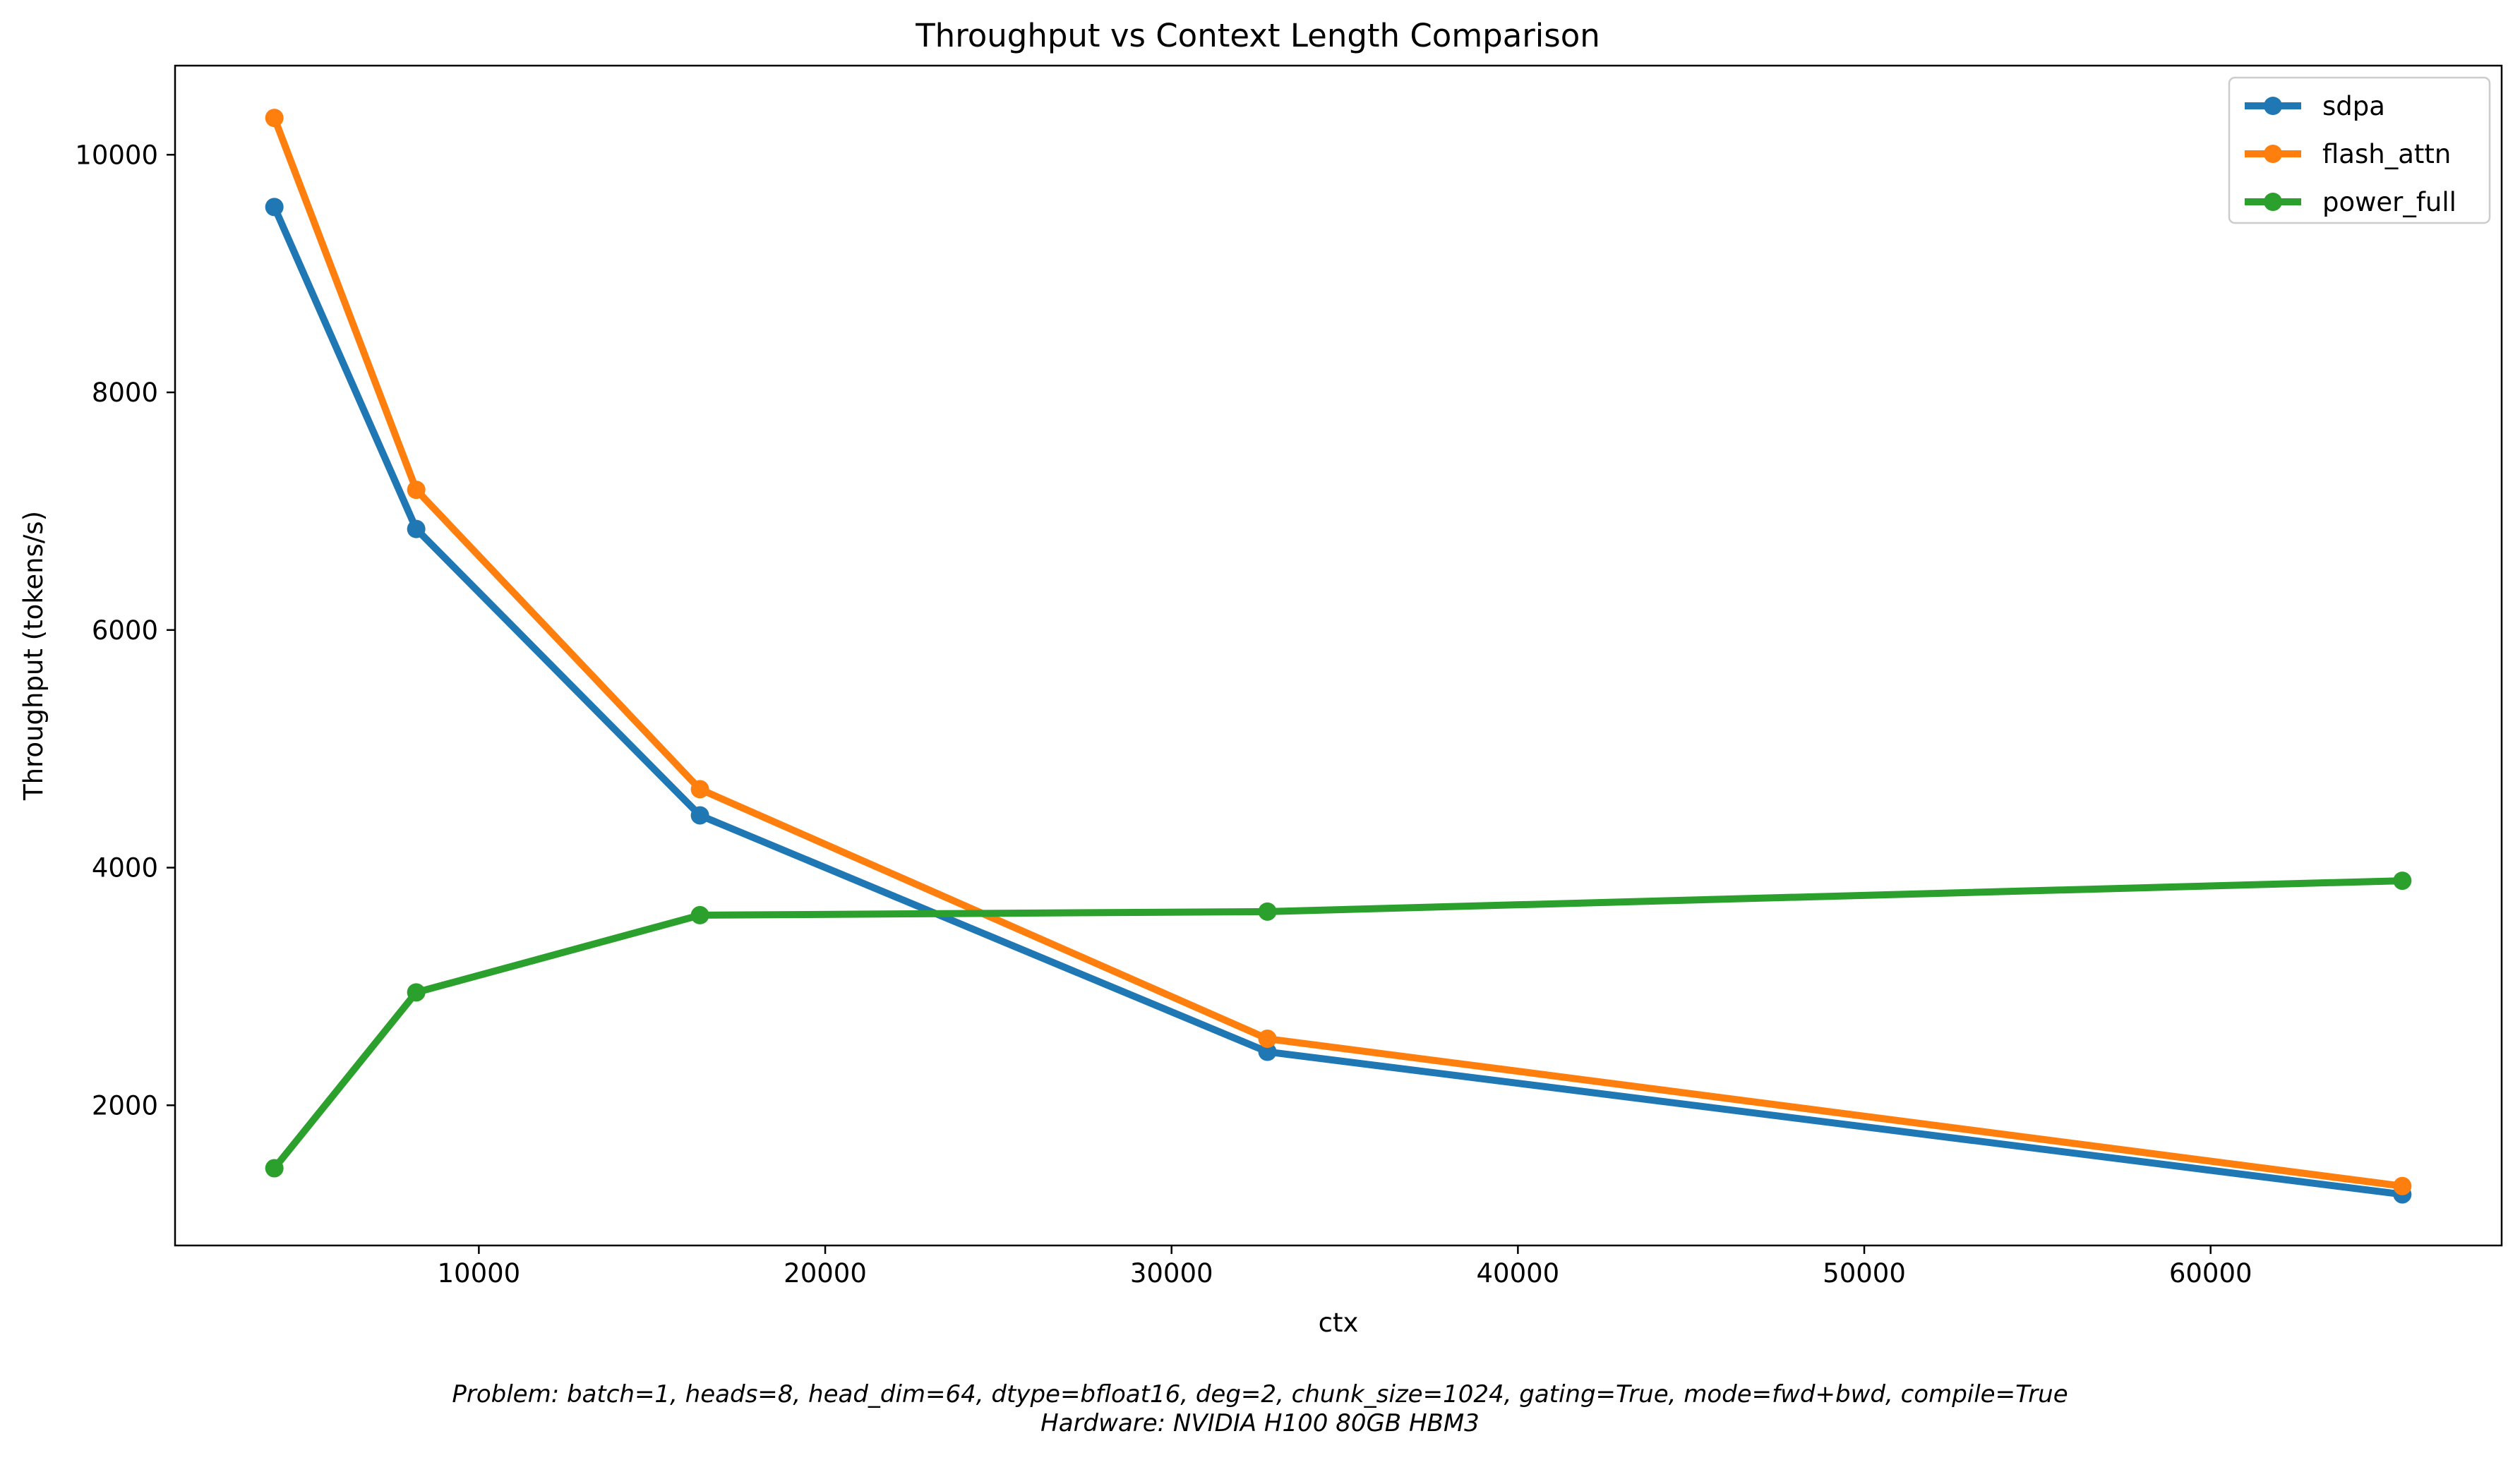  I want to click on y-tick-label: 8000, so click(125, 393).